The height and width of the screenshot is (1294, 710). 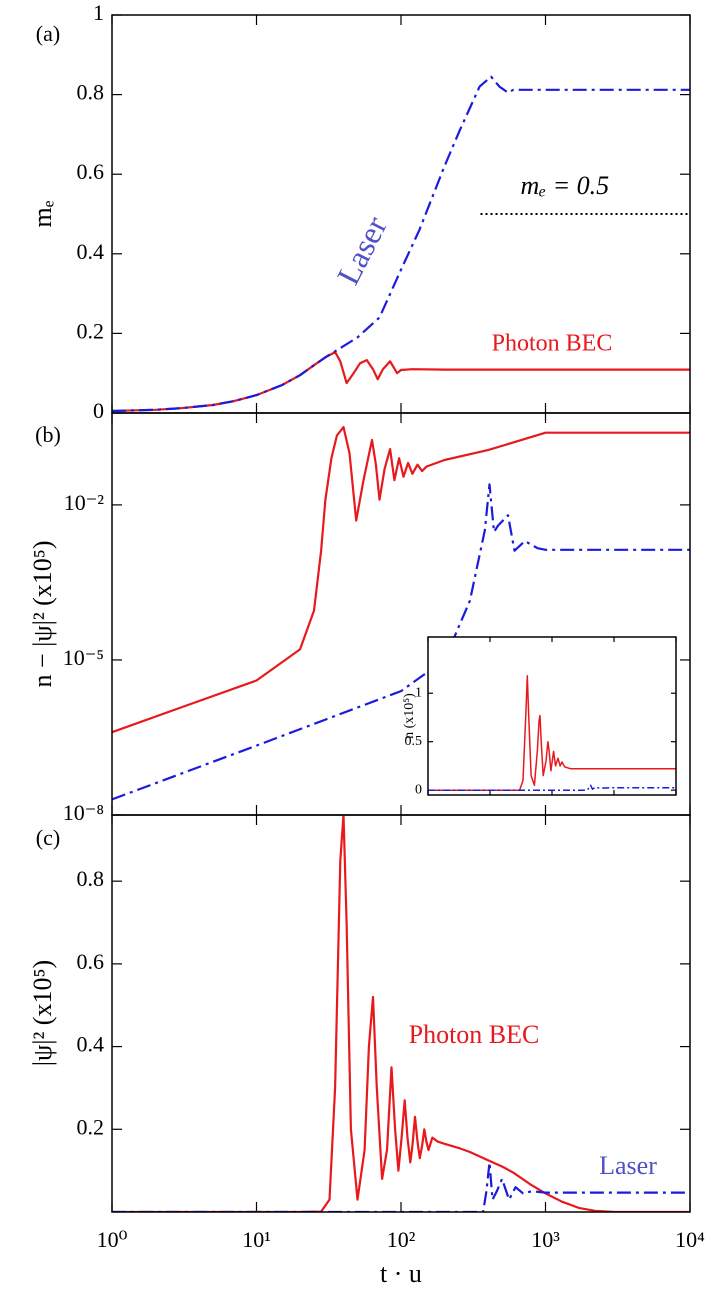 What do you see at coordinates (98, 410) in the screenshot?
I see `y-tick-label: 0` at bounding box center [98, 410].